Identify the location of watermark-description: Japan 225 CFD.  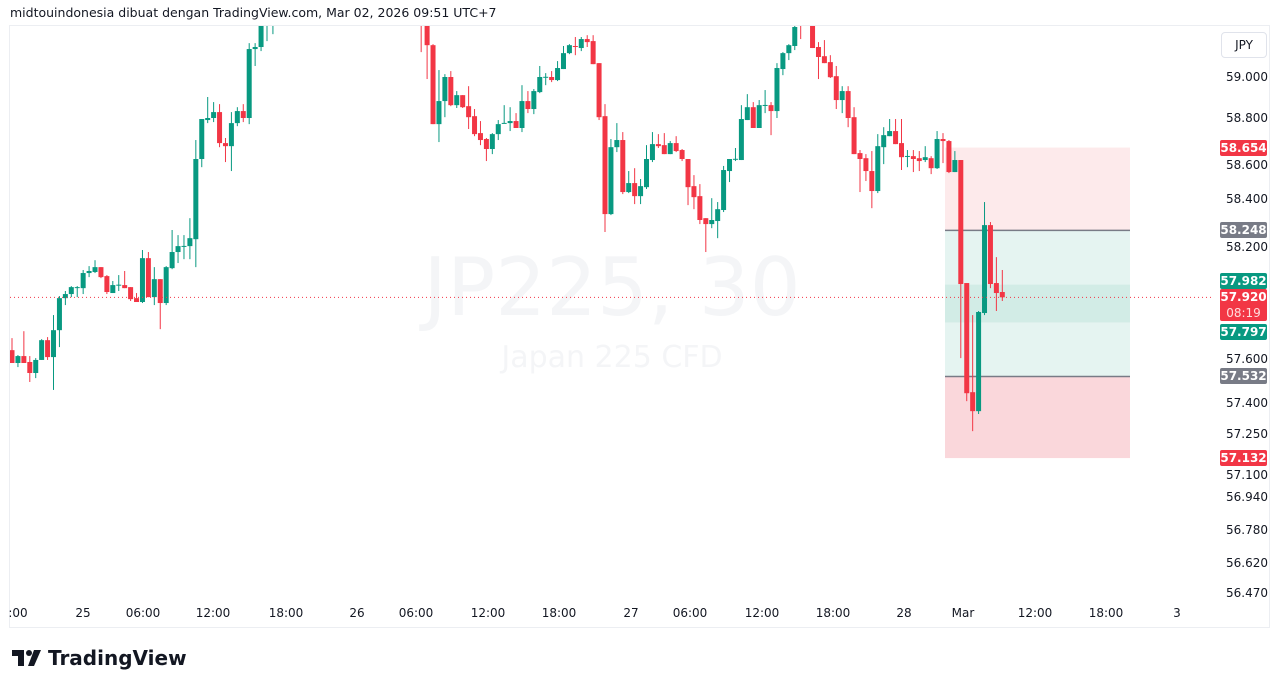
(612, 357).